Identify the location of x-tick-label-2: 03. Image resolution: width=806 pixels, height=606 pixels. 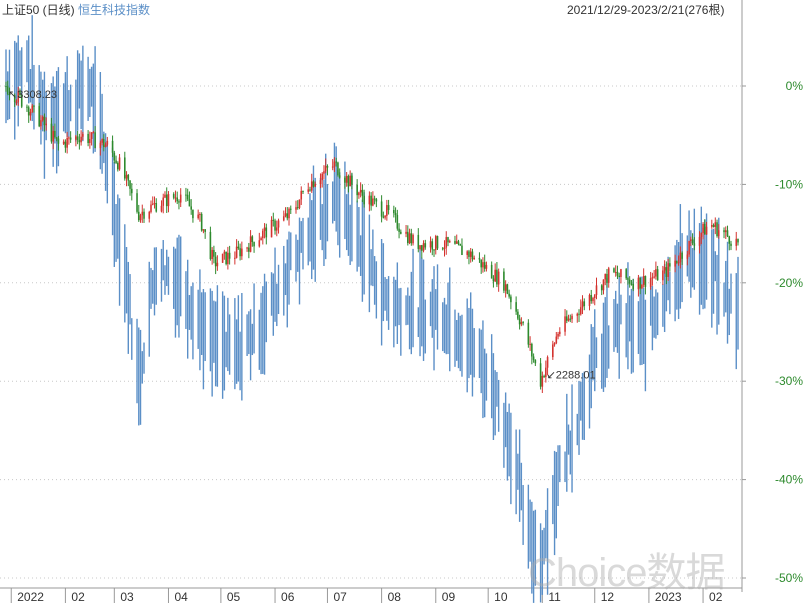
(127, 597).